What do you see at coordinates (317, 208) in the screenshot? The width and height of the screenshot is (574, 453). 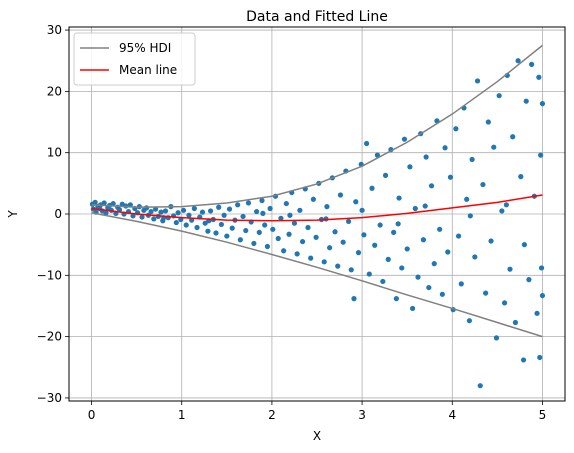 I see `mean-line` at bounding box center [317, 208].